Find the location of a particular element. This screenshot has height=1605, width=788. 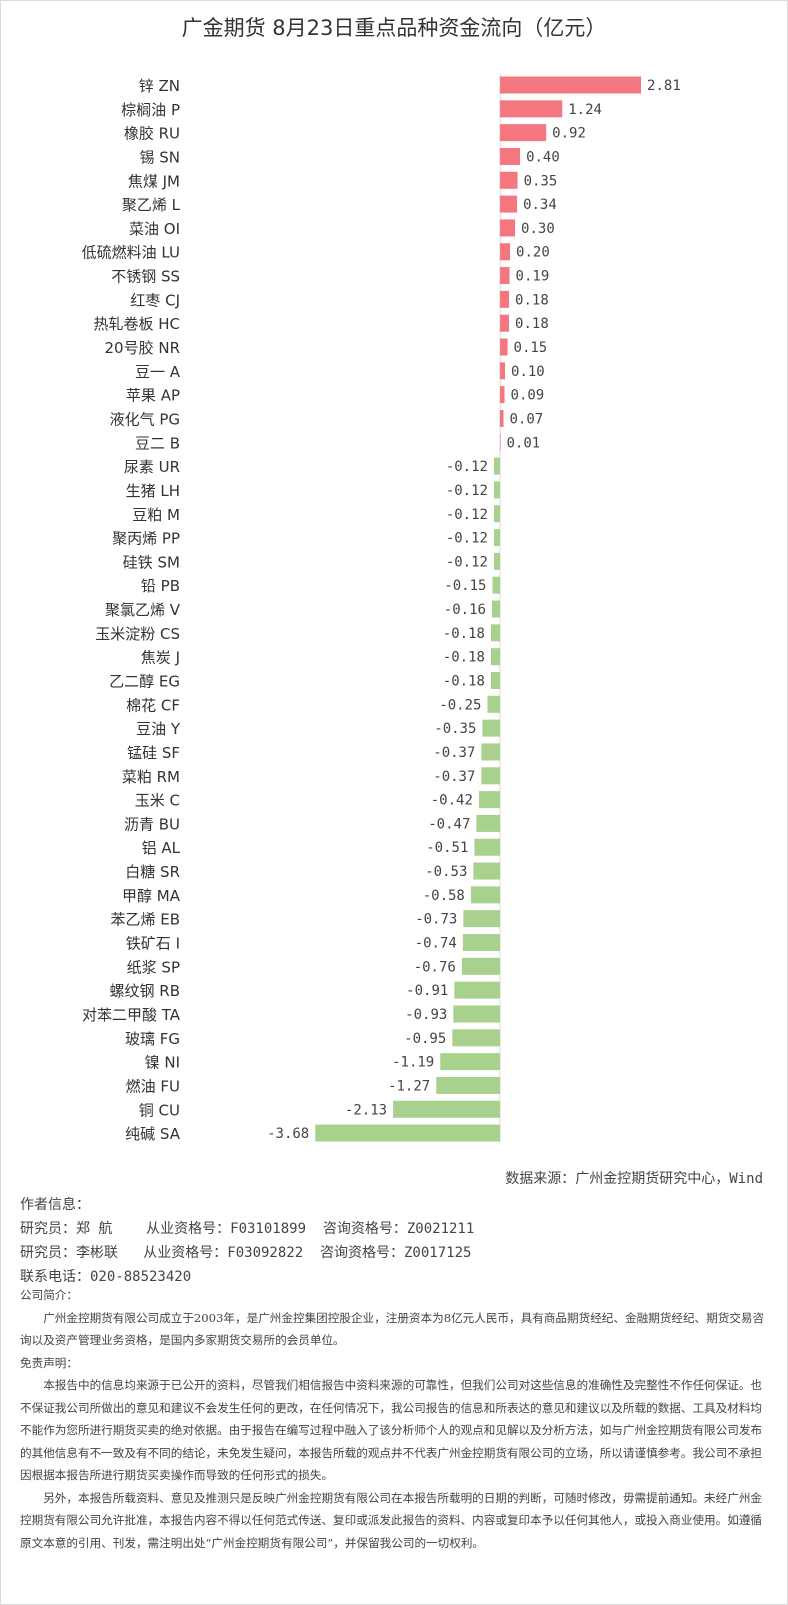

category-label: 硅铁 SM is located at coordinates (151, 562).